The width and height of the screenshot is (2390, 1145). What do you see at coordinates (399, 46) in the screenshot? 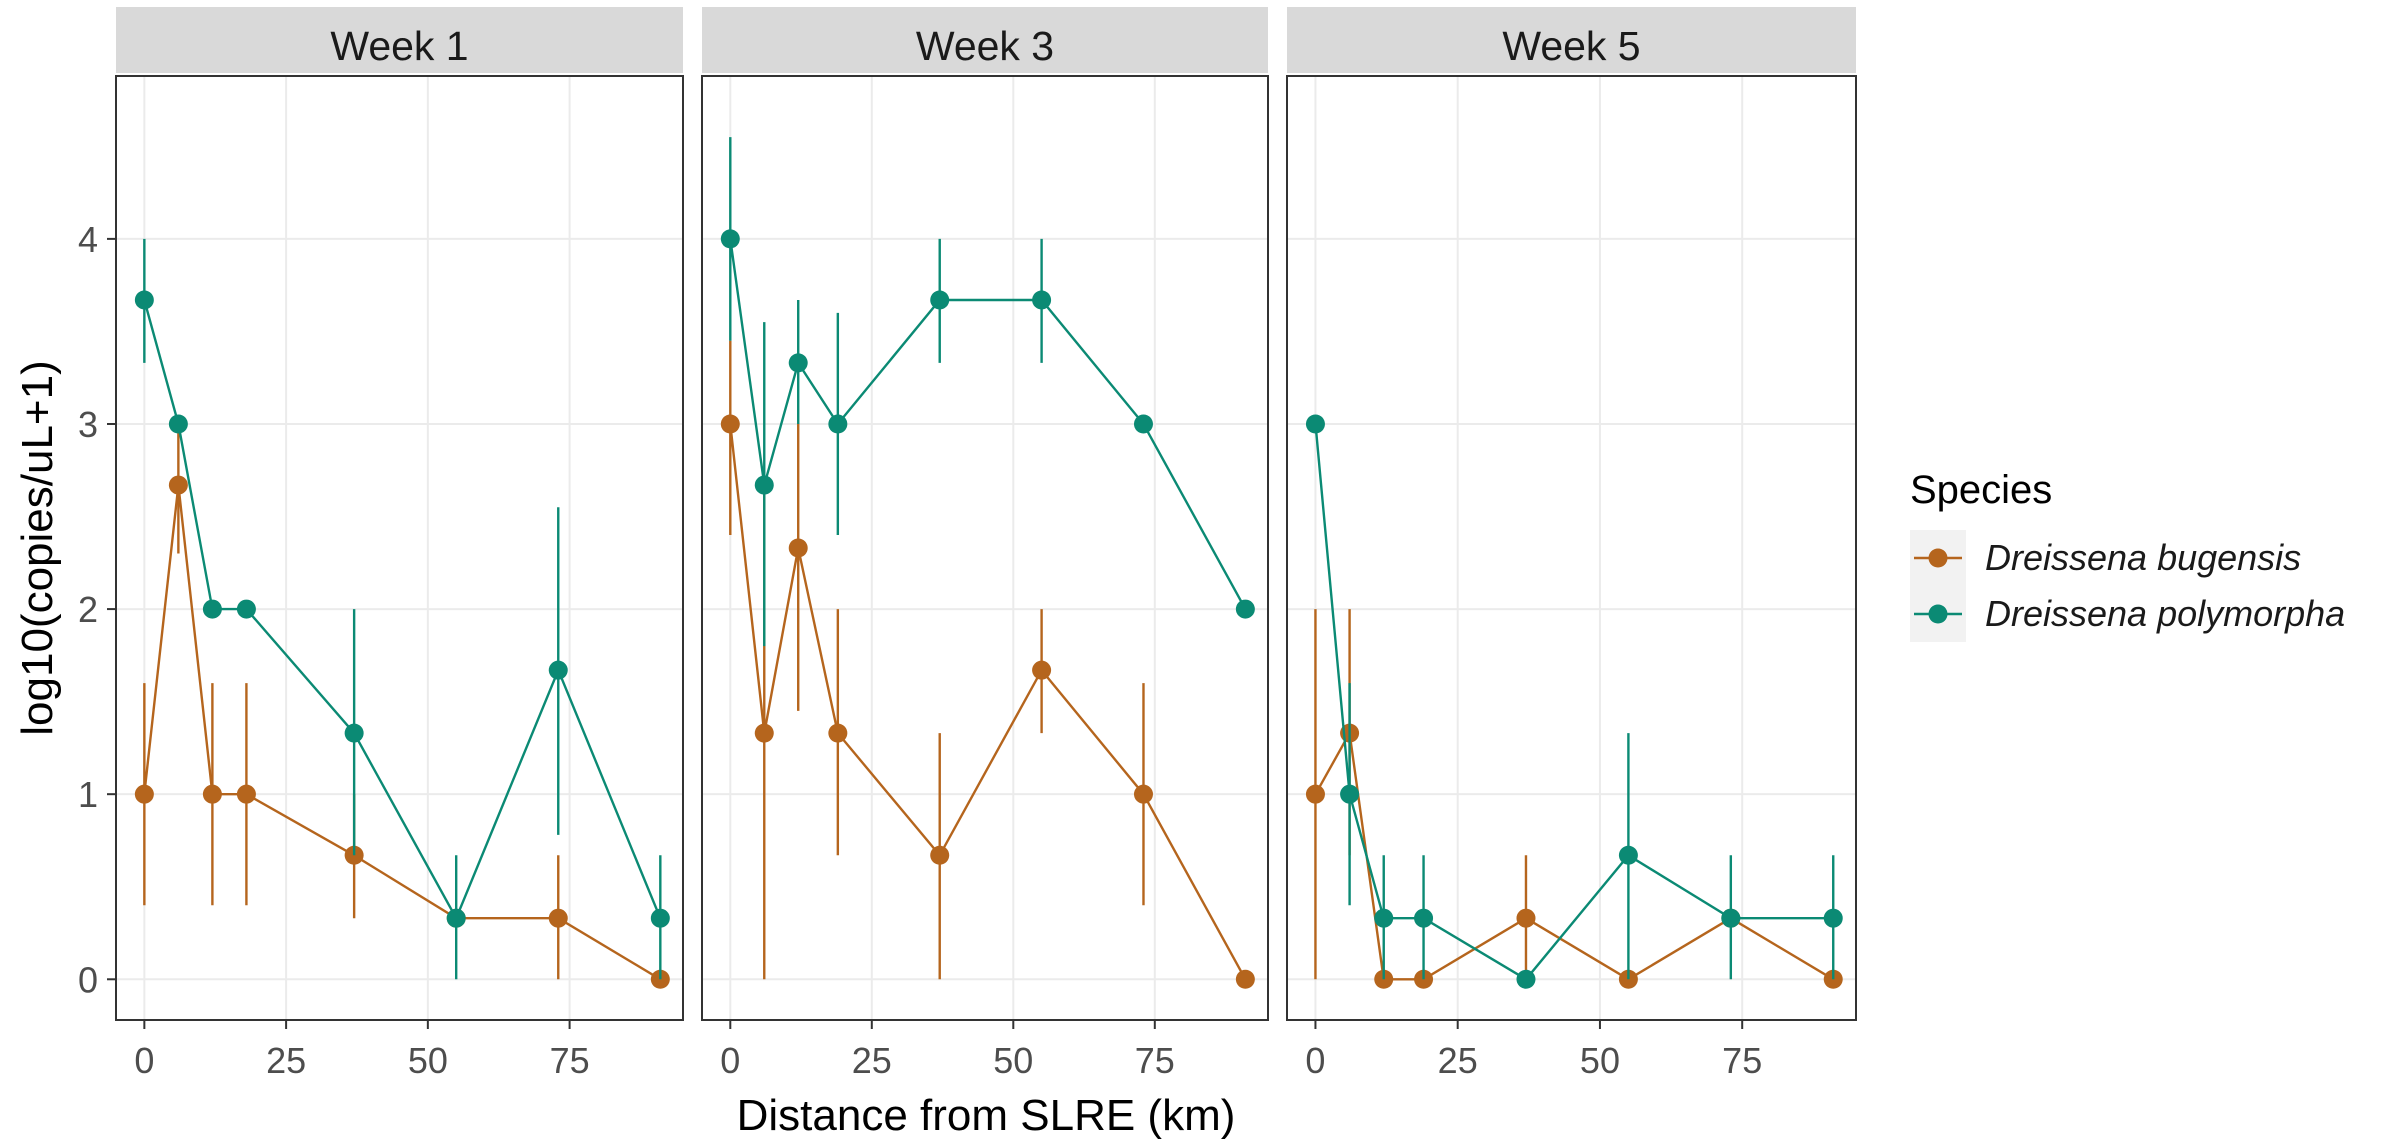
I see `facet-strip-label: Week 1` at bounding box center [399, 46].